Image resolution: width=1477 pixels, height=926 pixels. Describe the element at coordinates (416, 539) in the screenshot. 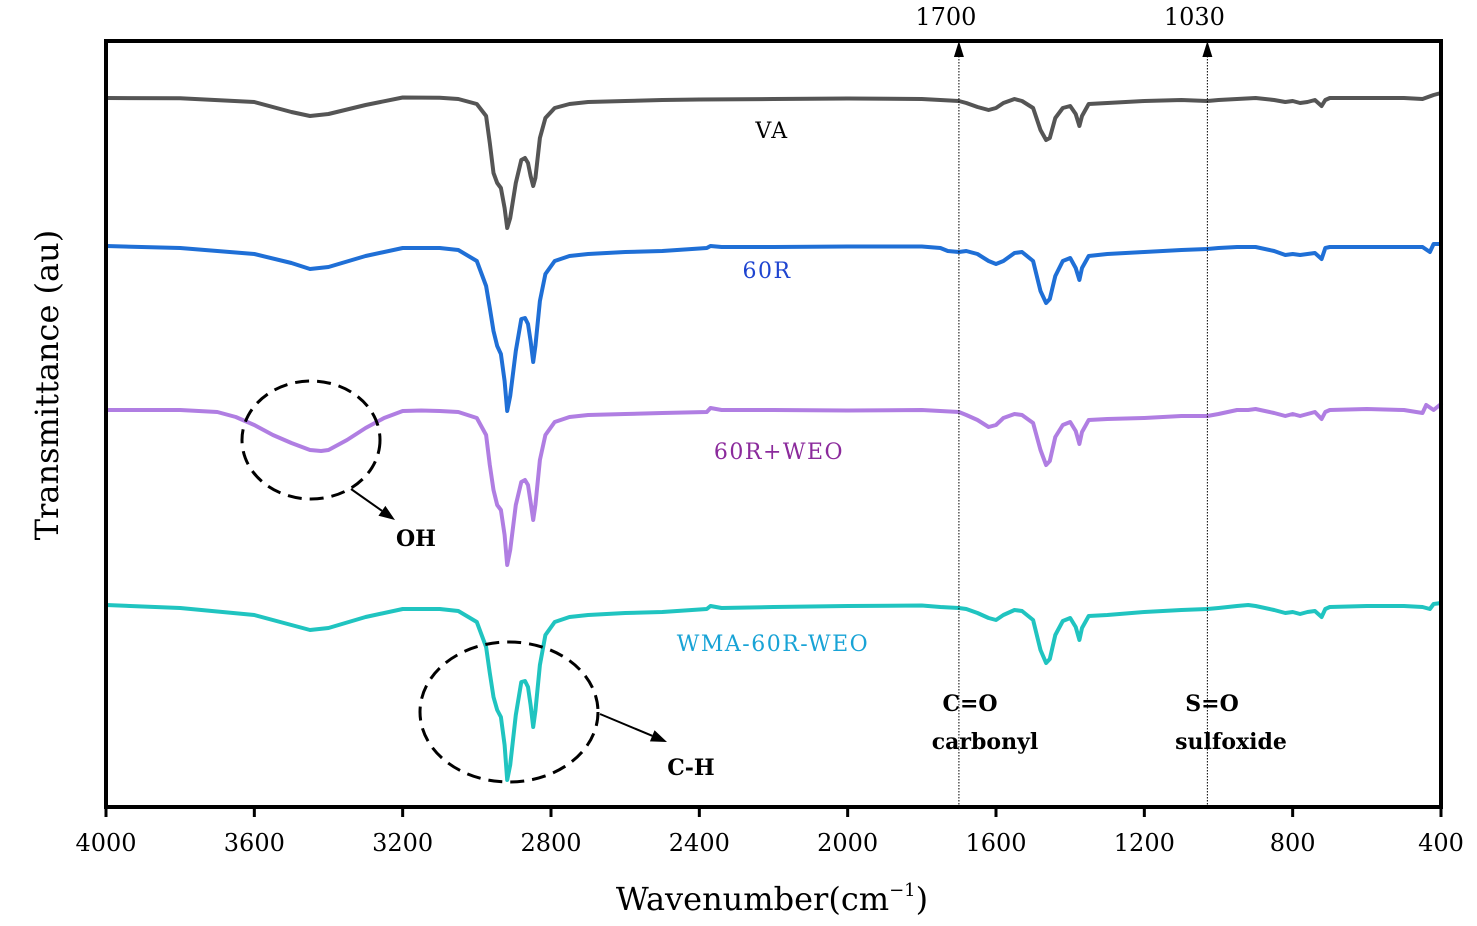

I see `annotation-oh: OH` at that location.